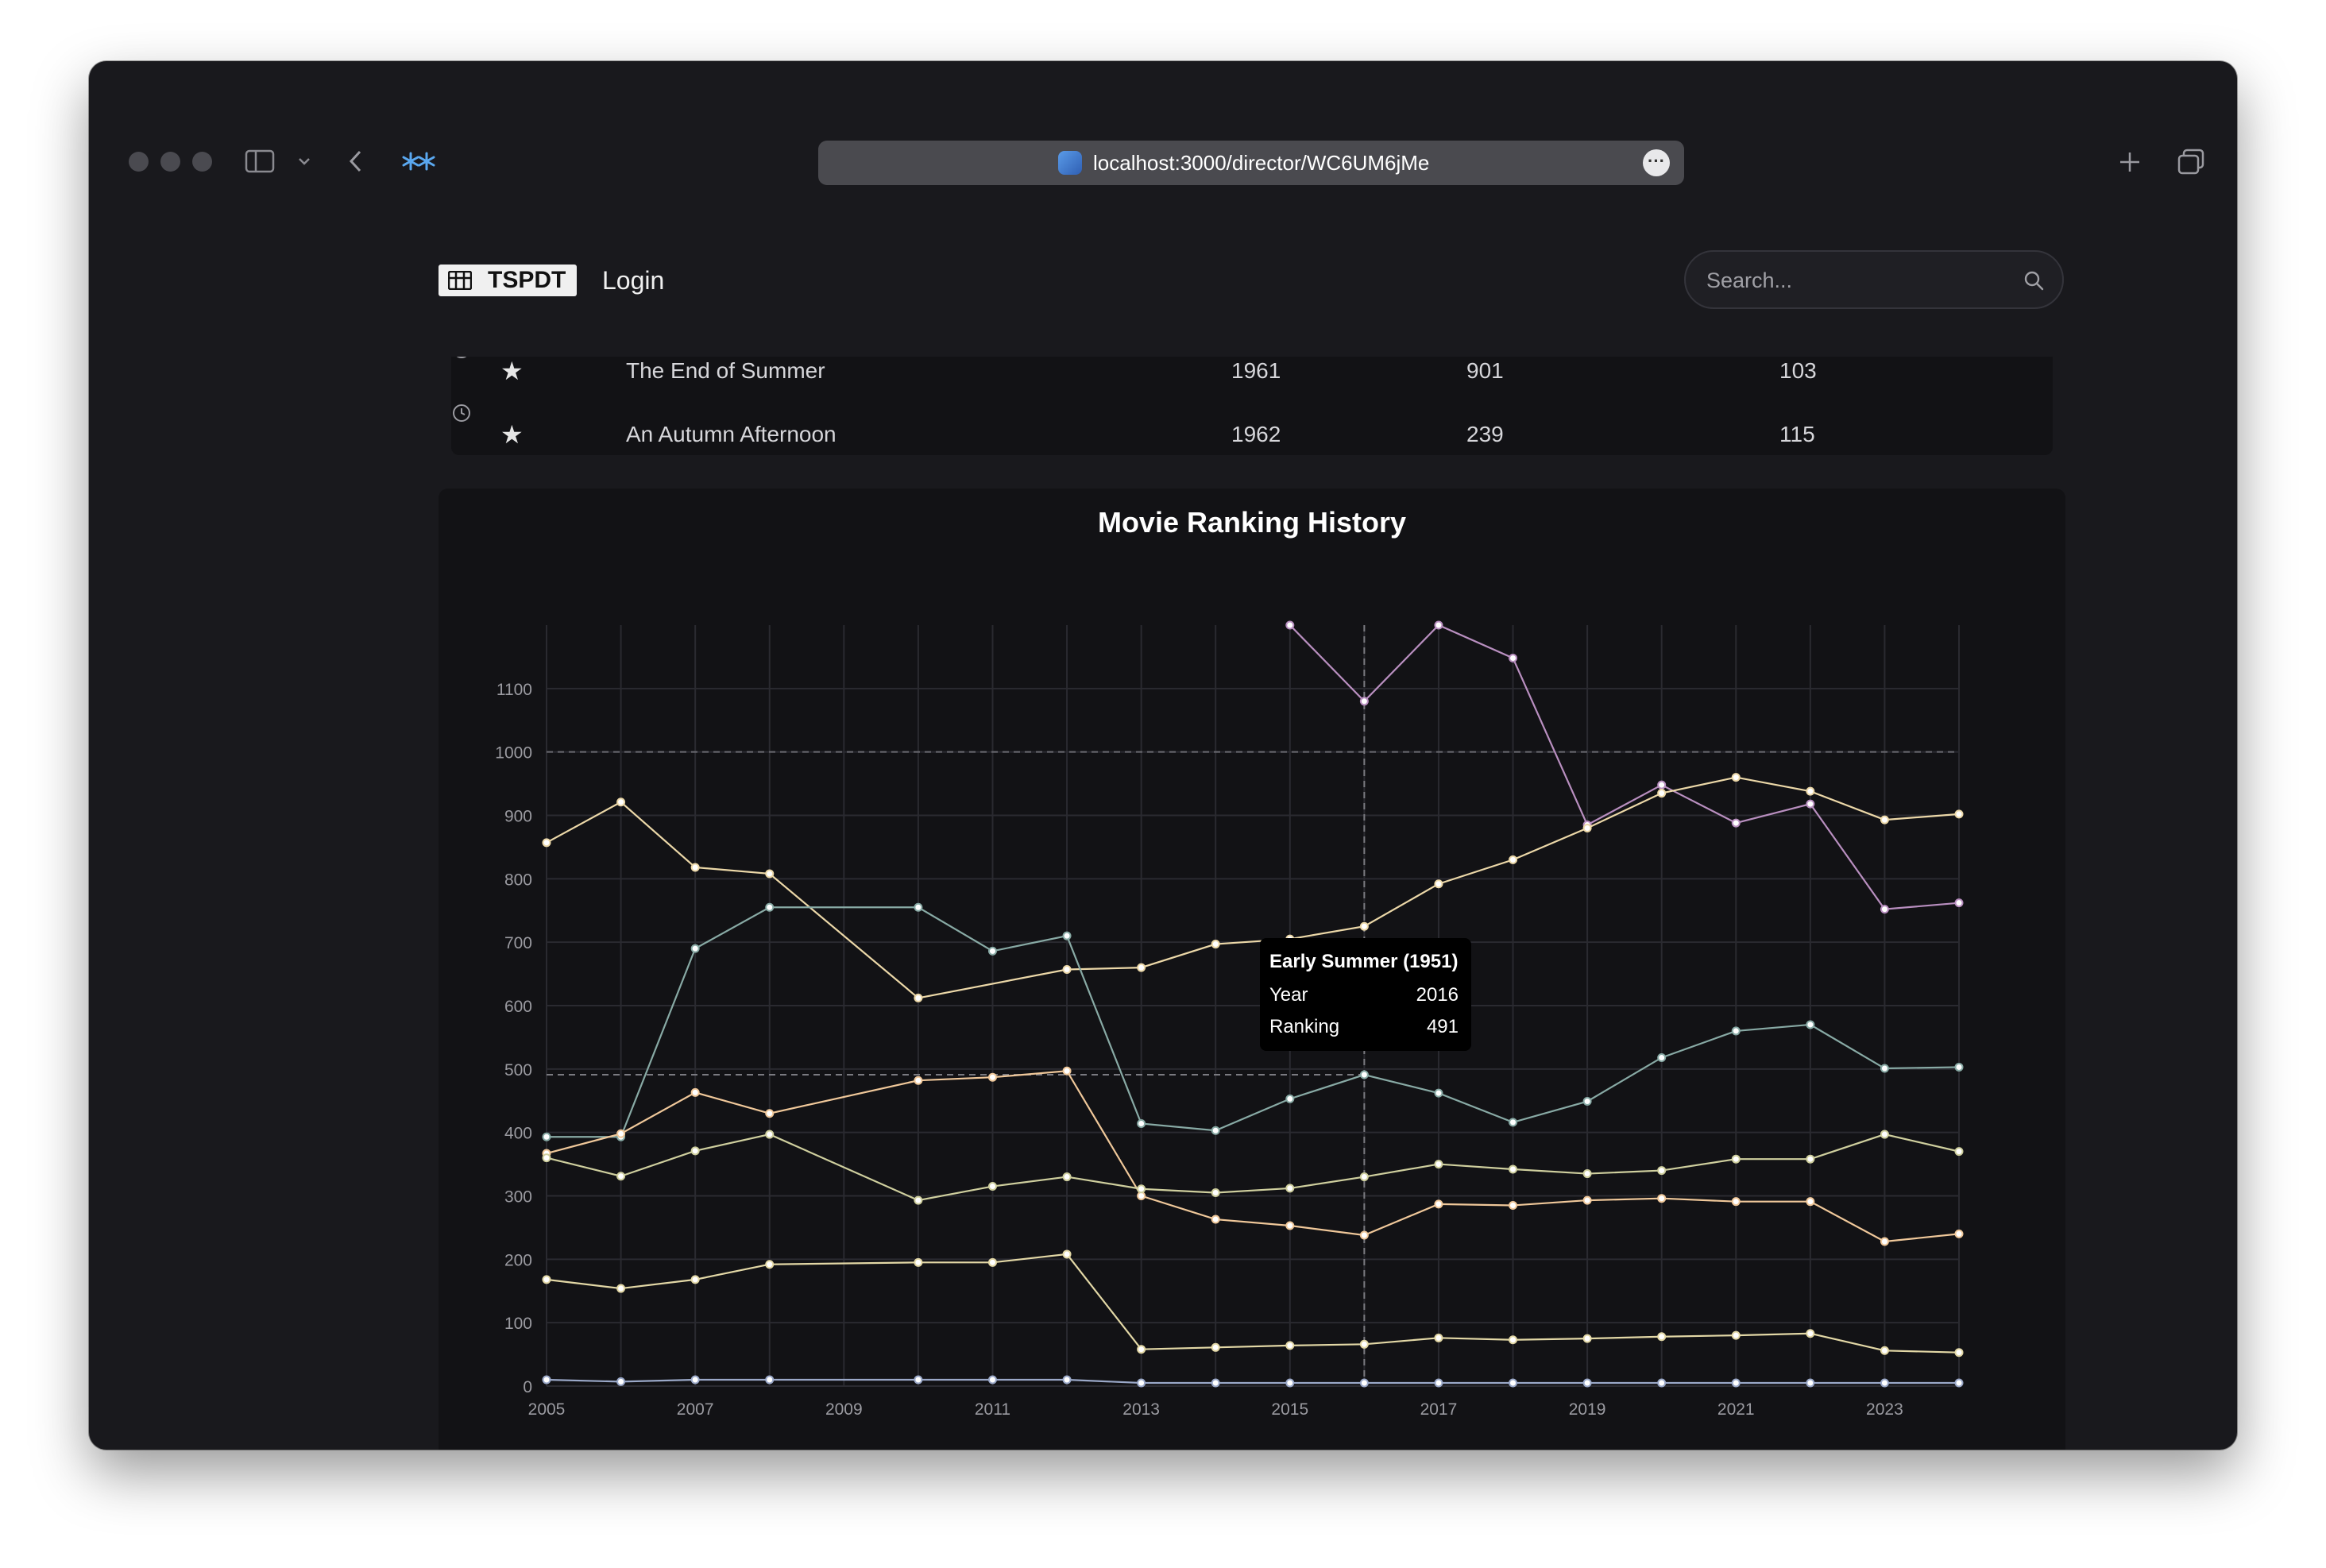 The width and height of the screenshot is (2326, 1568). What do you see at coordinates (1857, 280) in the screenshot?
I see `search-input` at bounding box center [1857, 280].